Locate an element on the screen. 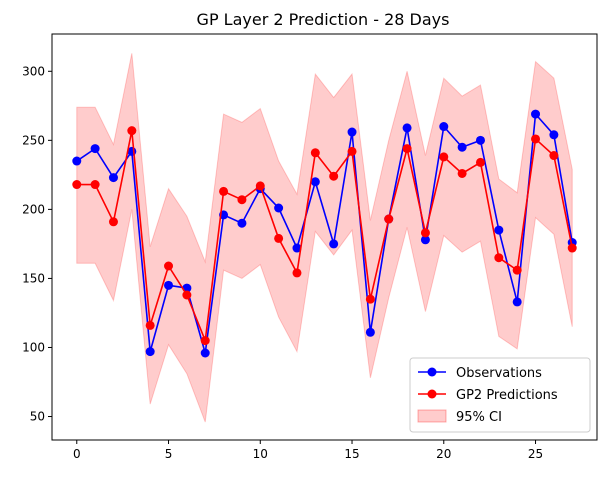 This screenshot has height=477, width=606. x-tick-label: 0 is located at coordinates (77, 454).